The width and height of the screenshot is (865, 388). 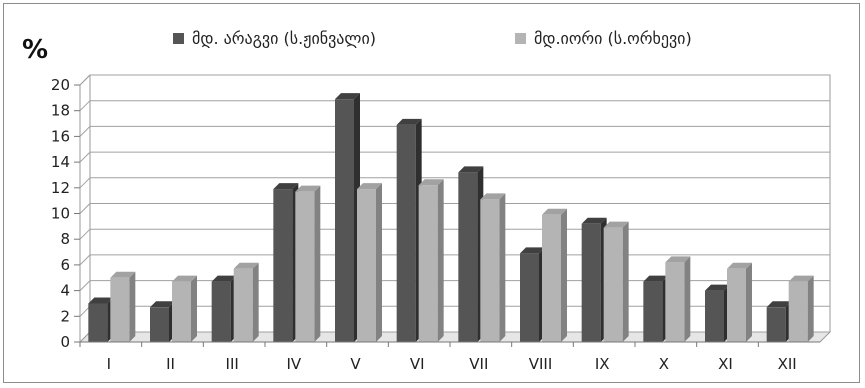 What do you see at coordinates (478, 364) in the screenshot?
I see `x-tick-label: VII` at bounding box center [478, 364].